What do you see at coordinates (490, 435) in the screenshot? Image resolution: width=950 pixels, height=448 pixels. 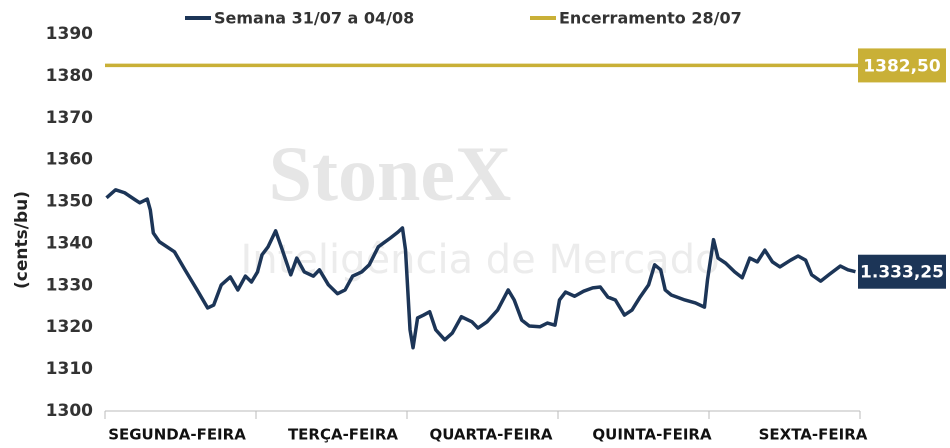 I see `x-tick-label: QUARTA-FEIRA` at bounding box center [490, 435].